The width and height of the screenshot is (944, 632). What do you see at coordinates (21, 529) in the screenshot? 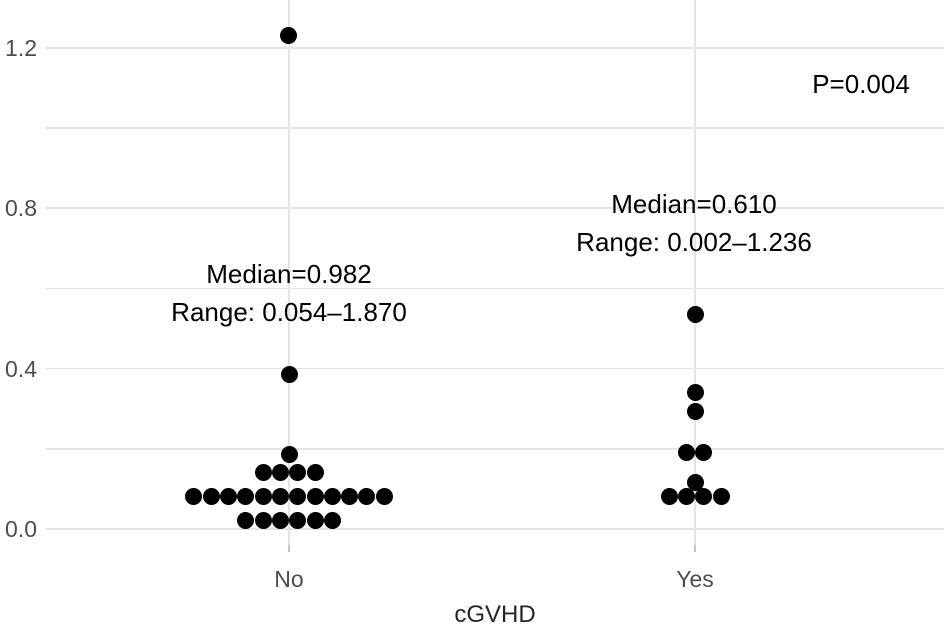
I see `y-axis-tick-label: 0.0` at bounding box center [21, 529].